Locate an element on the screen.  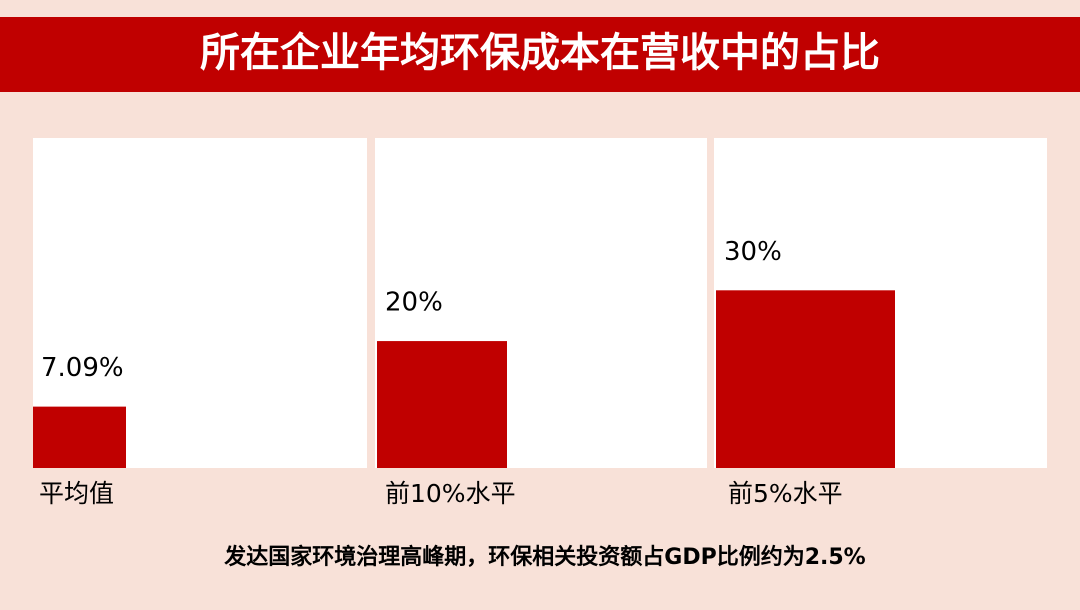
value-label: 7.09% is located at coordinates (82, 368).